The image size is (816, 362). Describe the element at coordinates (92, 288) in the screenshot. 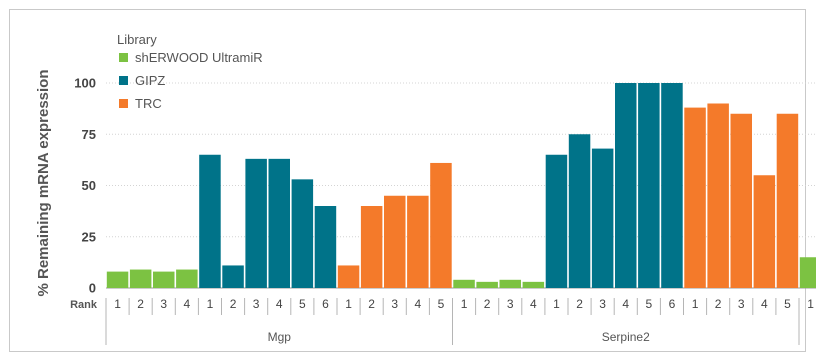

I see `y-tick-label: 0` at that location.